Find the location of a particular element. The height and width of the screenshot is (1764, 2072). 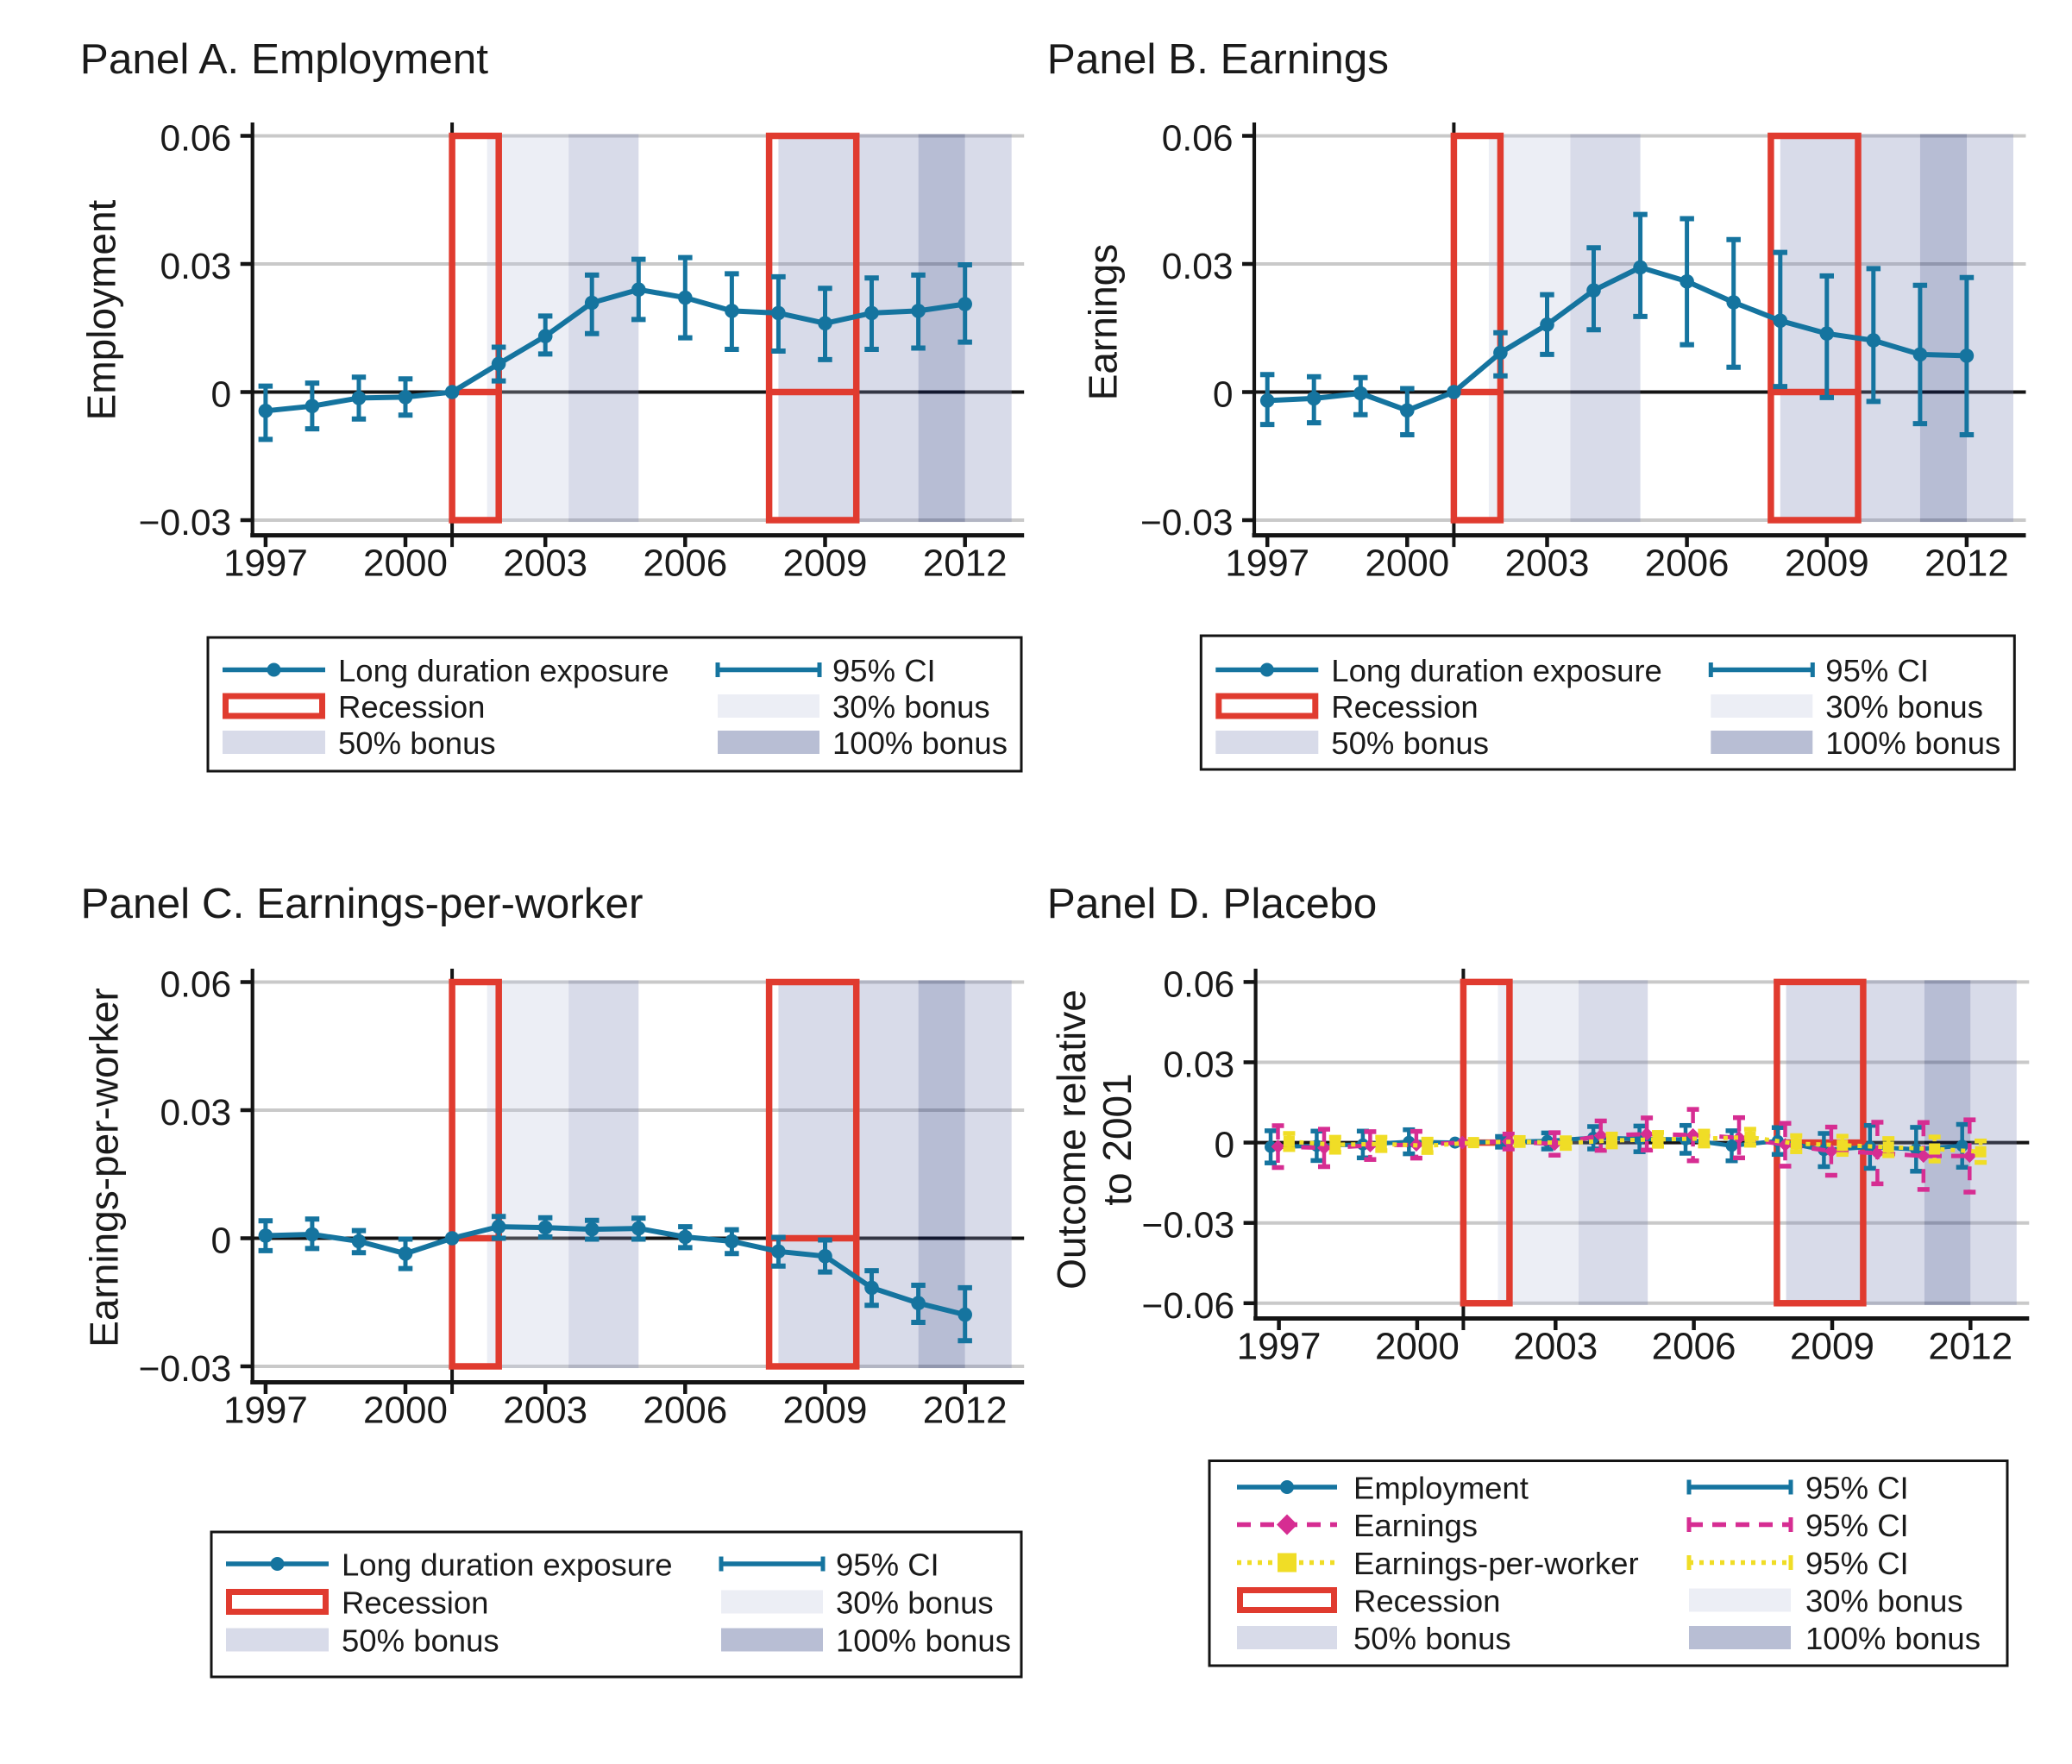

svg-text: Panel C. Earnings-per-worker is located at coordinates (362, 903).